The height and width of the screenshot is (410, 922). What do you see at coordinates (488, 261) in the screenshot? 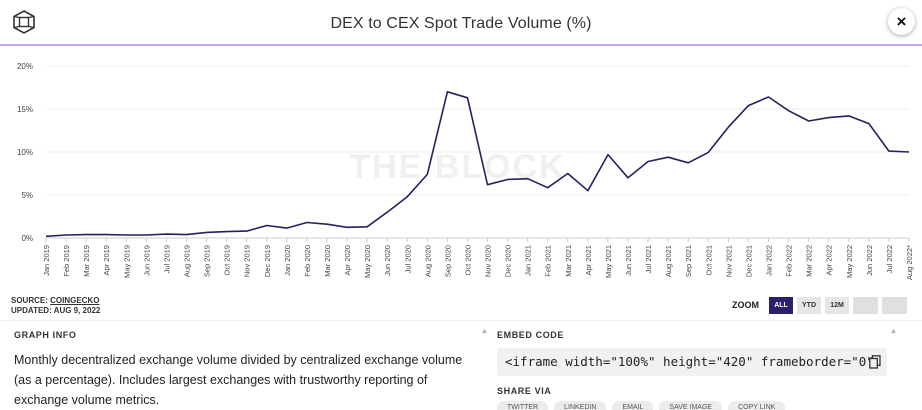
I see `x-tick-label: Nov 2020` at bounding box center [488, 261].